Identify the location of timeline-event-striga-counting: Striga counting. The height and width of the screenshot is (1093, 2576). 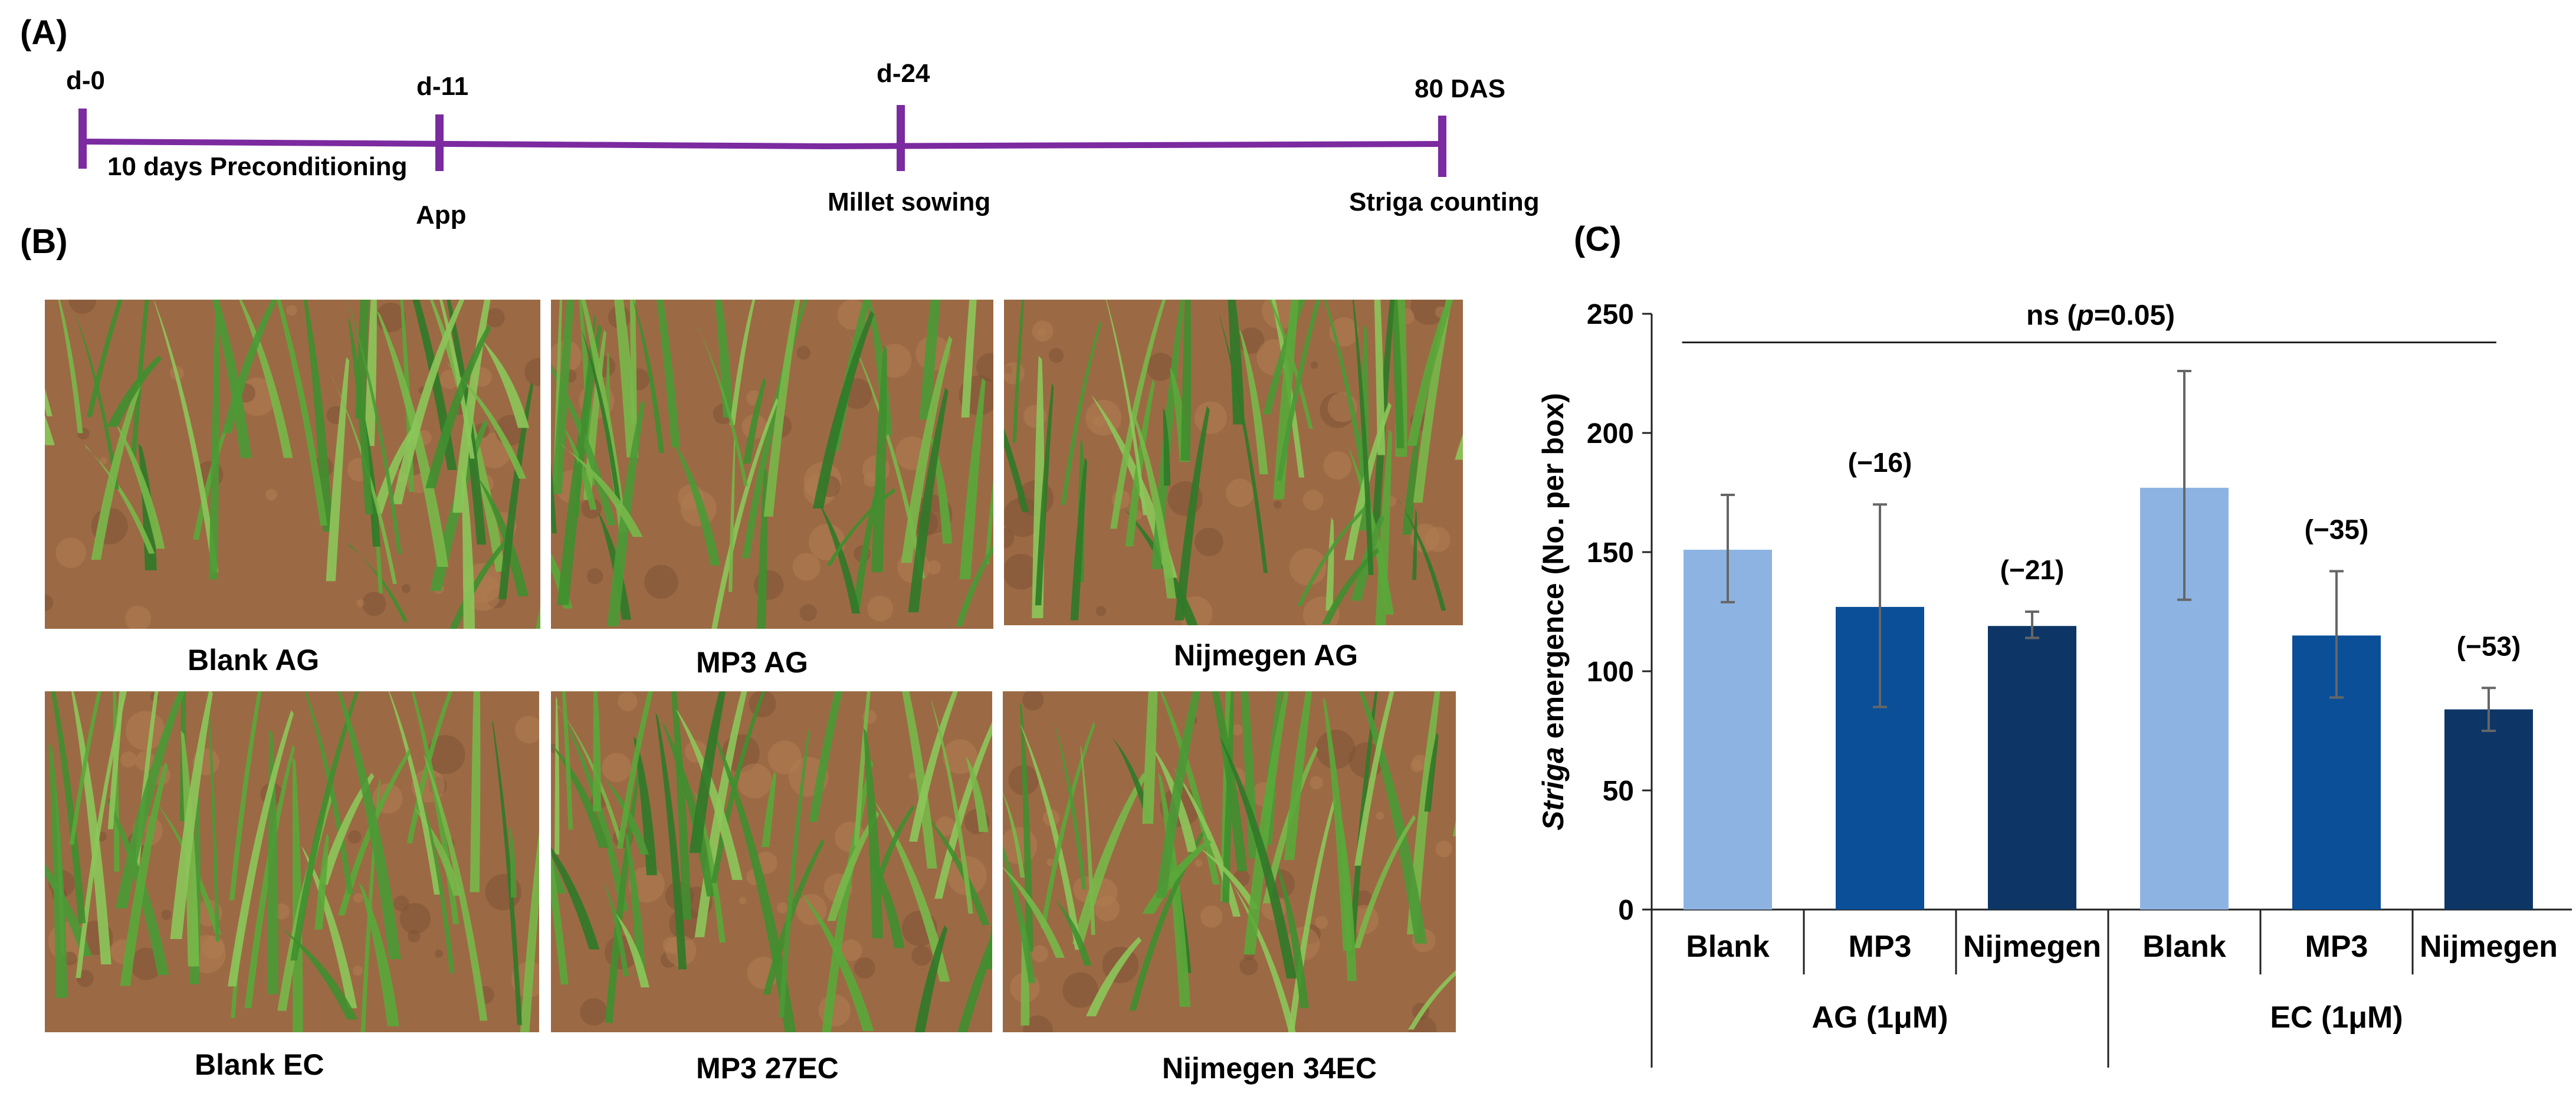
(1444, 202).